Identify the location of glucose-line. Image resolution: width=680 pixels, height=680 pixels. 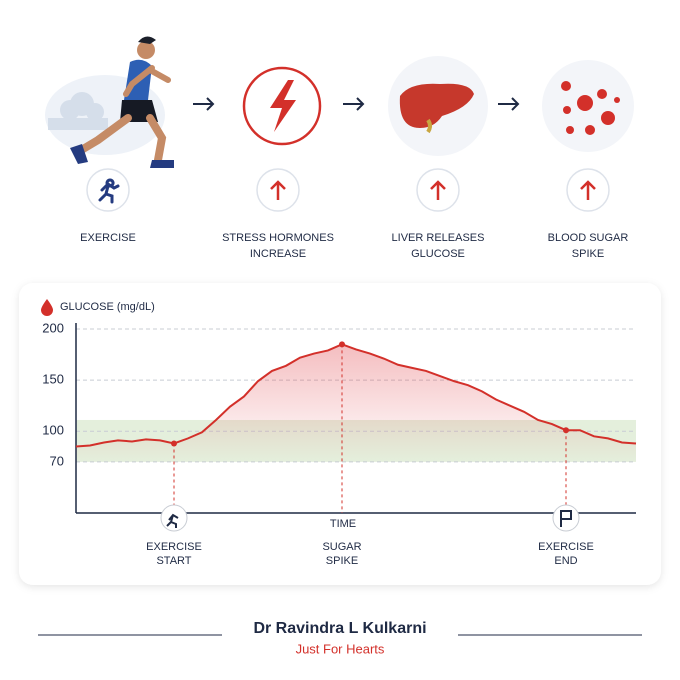
(356, 395).